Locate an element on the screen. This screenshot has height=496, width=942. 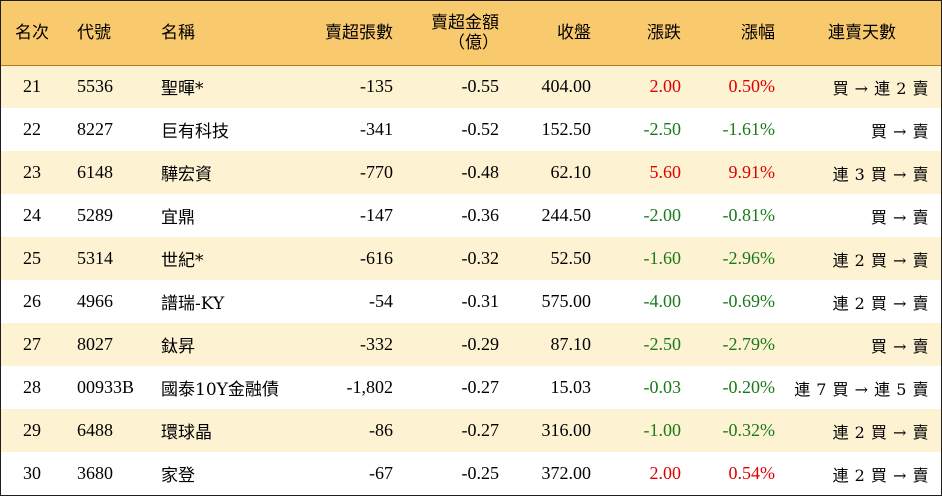
name-cell: 家登 is located at coordinates (178, 476).